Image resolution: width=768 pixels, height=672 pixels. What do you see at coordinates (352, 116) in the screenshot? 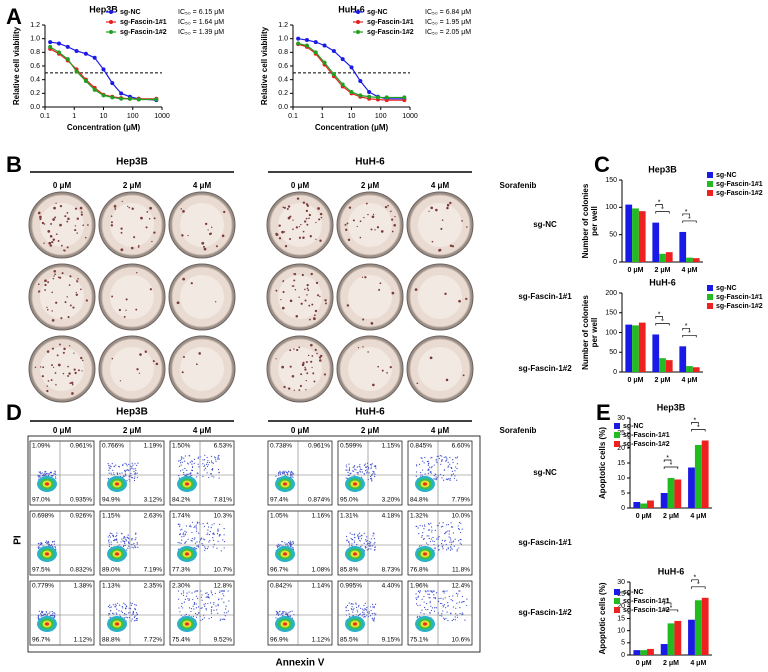
I see `x-tick-label: 10` at bounding box center [352, 116].